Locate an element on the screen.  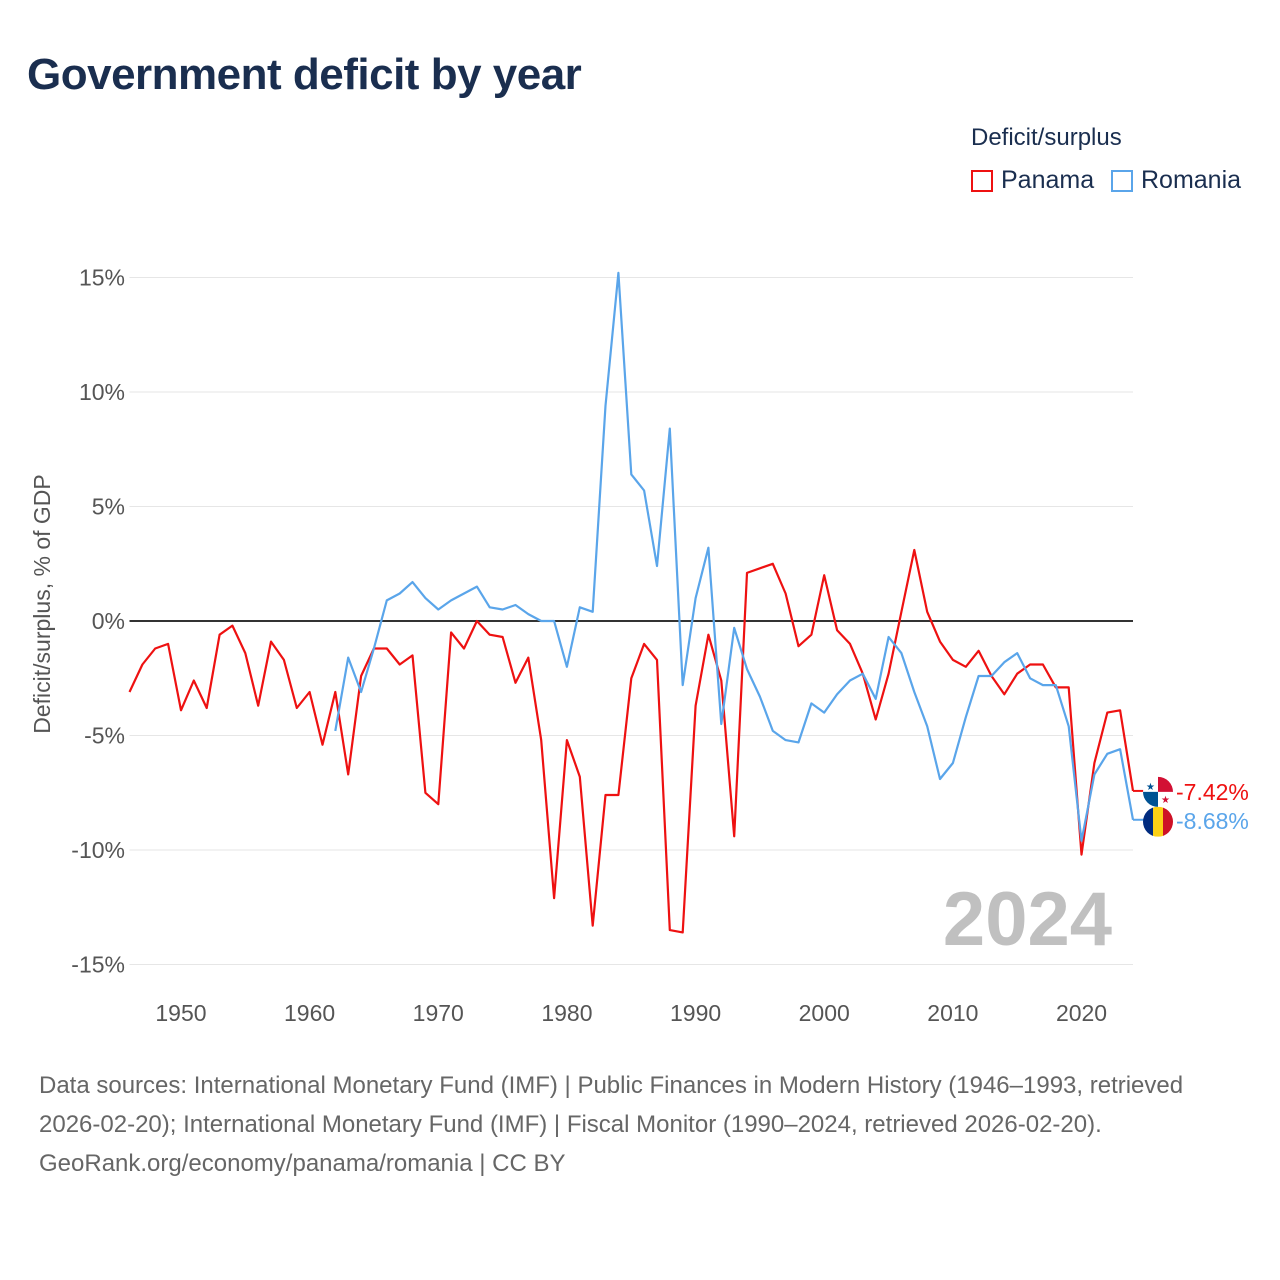
y-tick-label: 0% is located at coordinates (108, 621).